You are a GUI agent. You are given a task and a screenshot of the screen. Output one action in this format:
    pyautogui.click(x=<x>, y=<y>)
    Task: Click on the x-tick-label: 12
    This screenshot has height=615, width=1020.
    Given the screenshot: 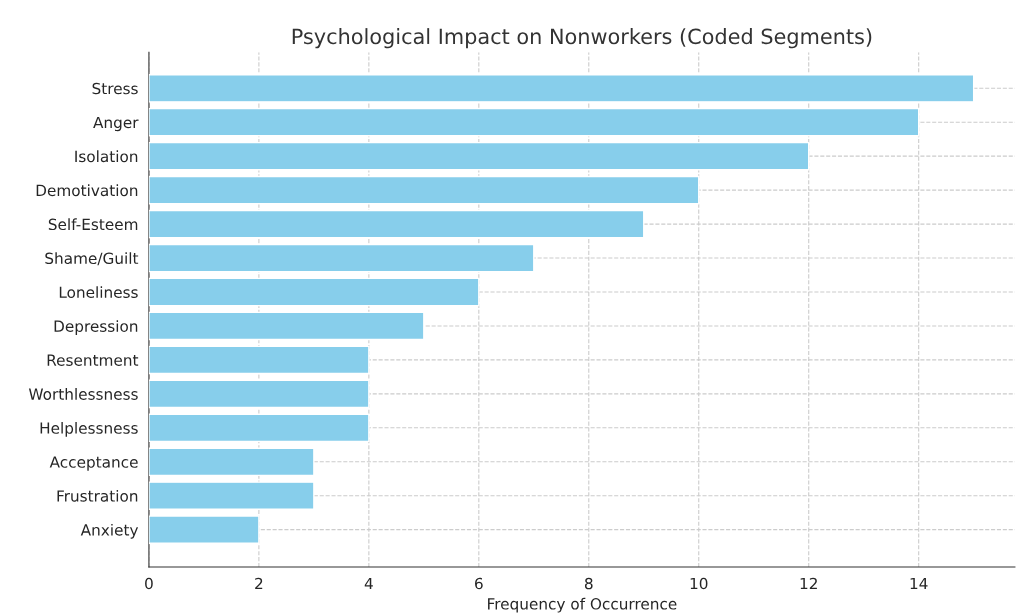 What is the action you would take?
    pyautogui.click(x=808, y=583)
    